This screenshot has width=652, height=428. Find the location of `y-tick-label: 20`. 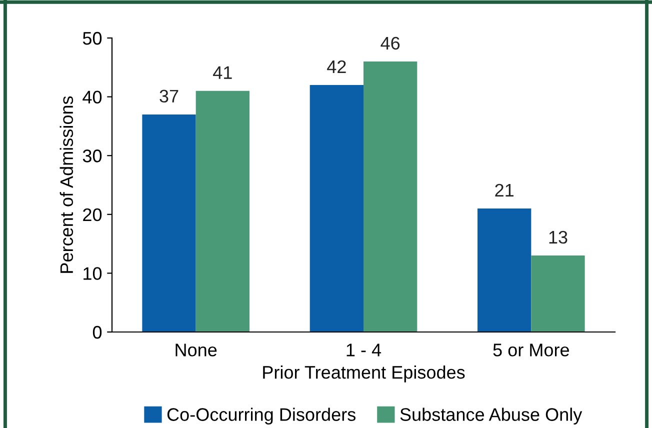

y-tick-label: 20 is located at coordinates (92, 215).